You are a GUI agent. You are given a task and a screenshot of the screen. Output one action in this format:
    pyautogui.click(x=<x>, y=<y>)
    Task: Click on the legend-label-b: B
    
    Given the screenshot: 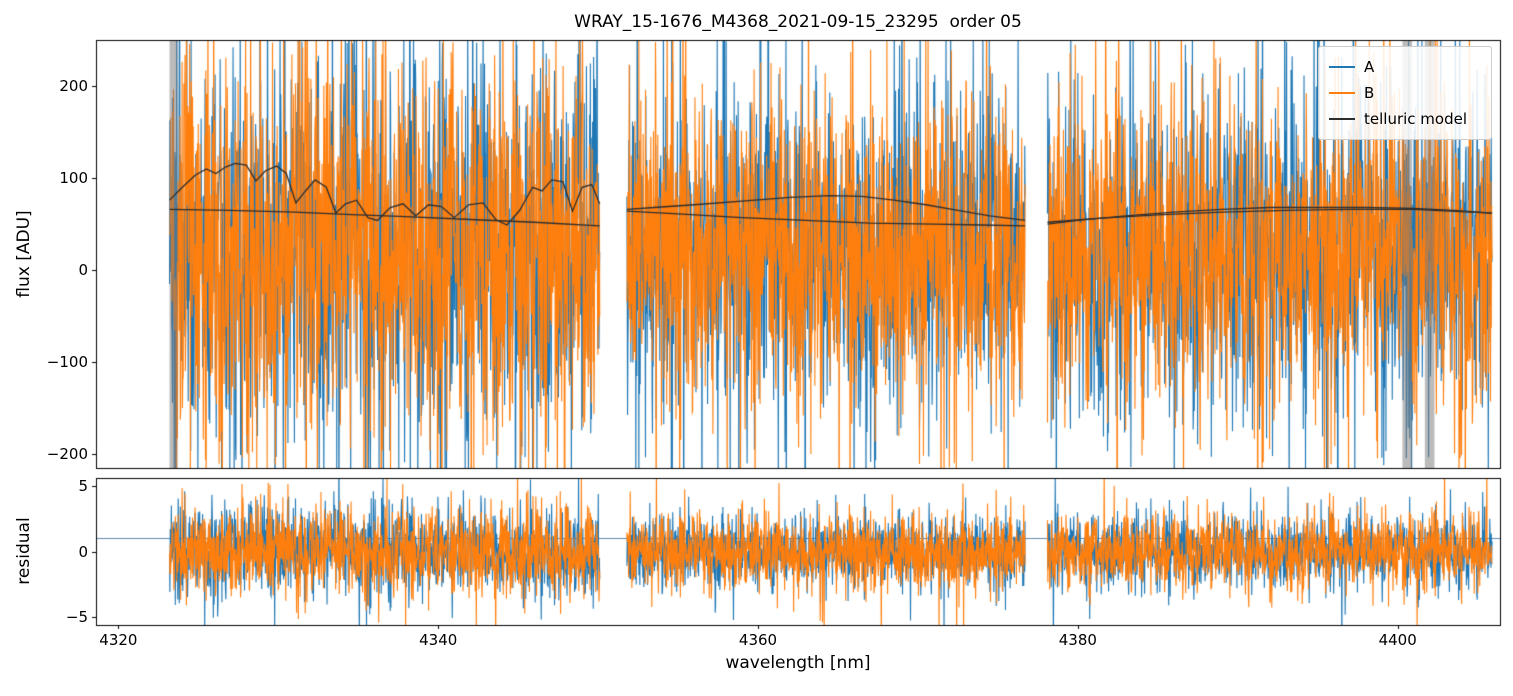 What is the action you would take?
    pyautogui.click(x=1369, y=93)
    